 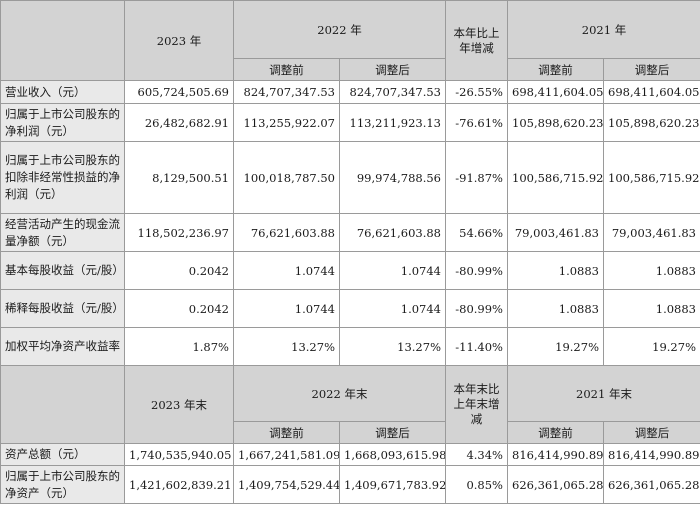 What do you see at coordinates (476, 92) in the screenshot?
I see `cell-value: -26.55%` at bounding box center [476, 92].